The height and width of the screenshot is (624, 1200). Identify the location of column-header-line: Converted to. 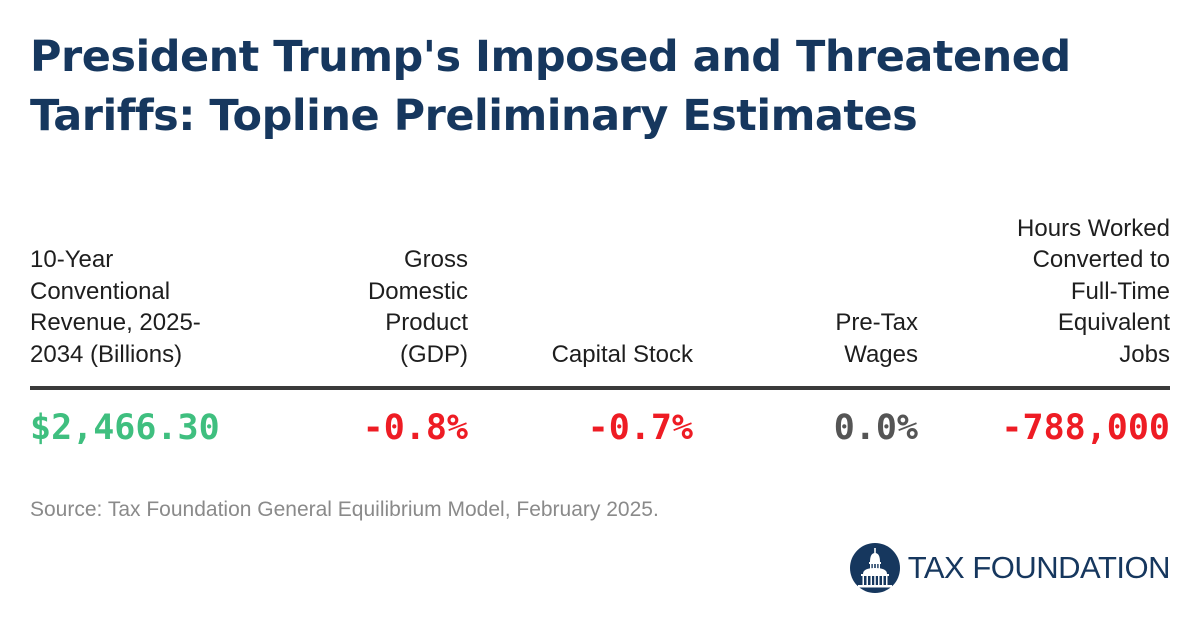
(1101, 259).